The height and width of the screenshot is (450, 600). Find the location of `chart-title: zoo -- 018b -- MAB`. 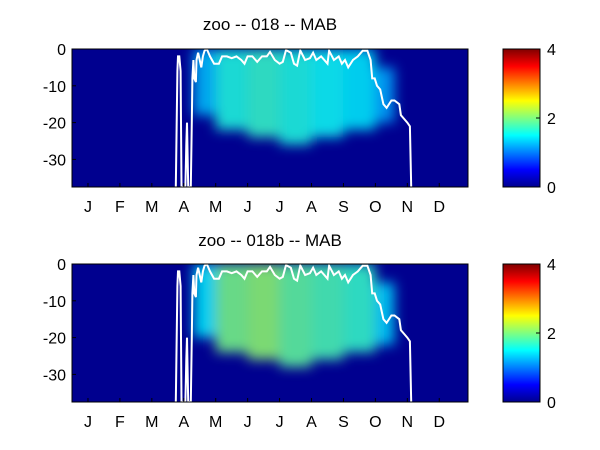

chart-title: zoo -- 018b -- MAB is located at coordinates (270, 240).